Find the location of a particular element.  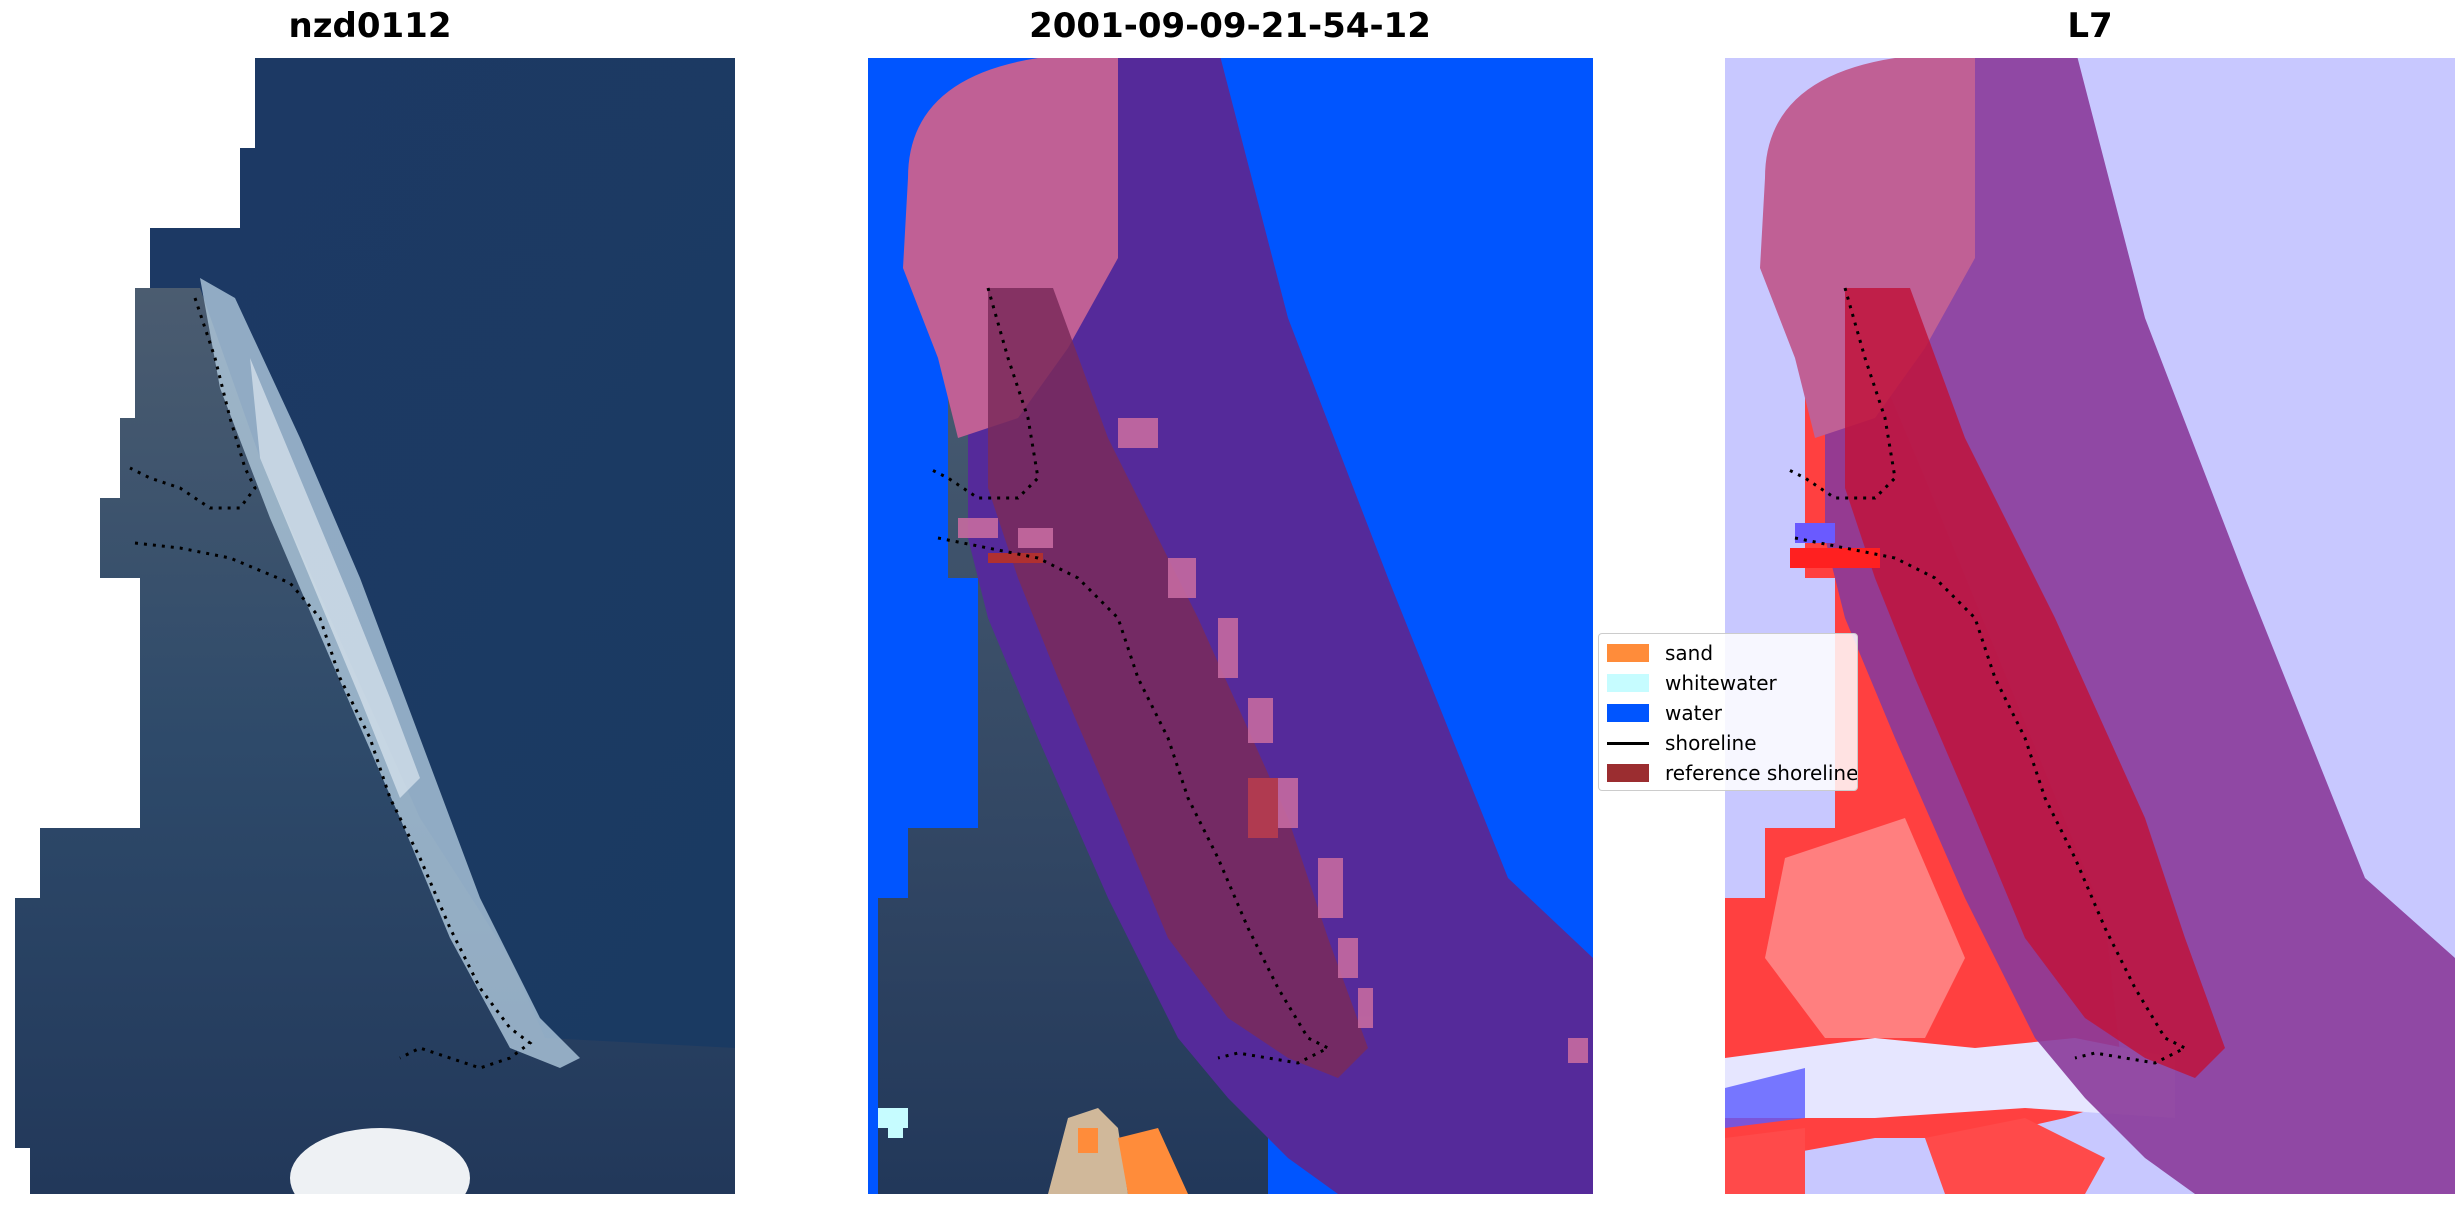

legend-item-whitewater: whitewater is located at coordinates (1692, 683).